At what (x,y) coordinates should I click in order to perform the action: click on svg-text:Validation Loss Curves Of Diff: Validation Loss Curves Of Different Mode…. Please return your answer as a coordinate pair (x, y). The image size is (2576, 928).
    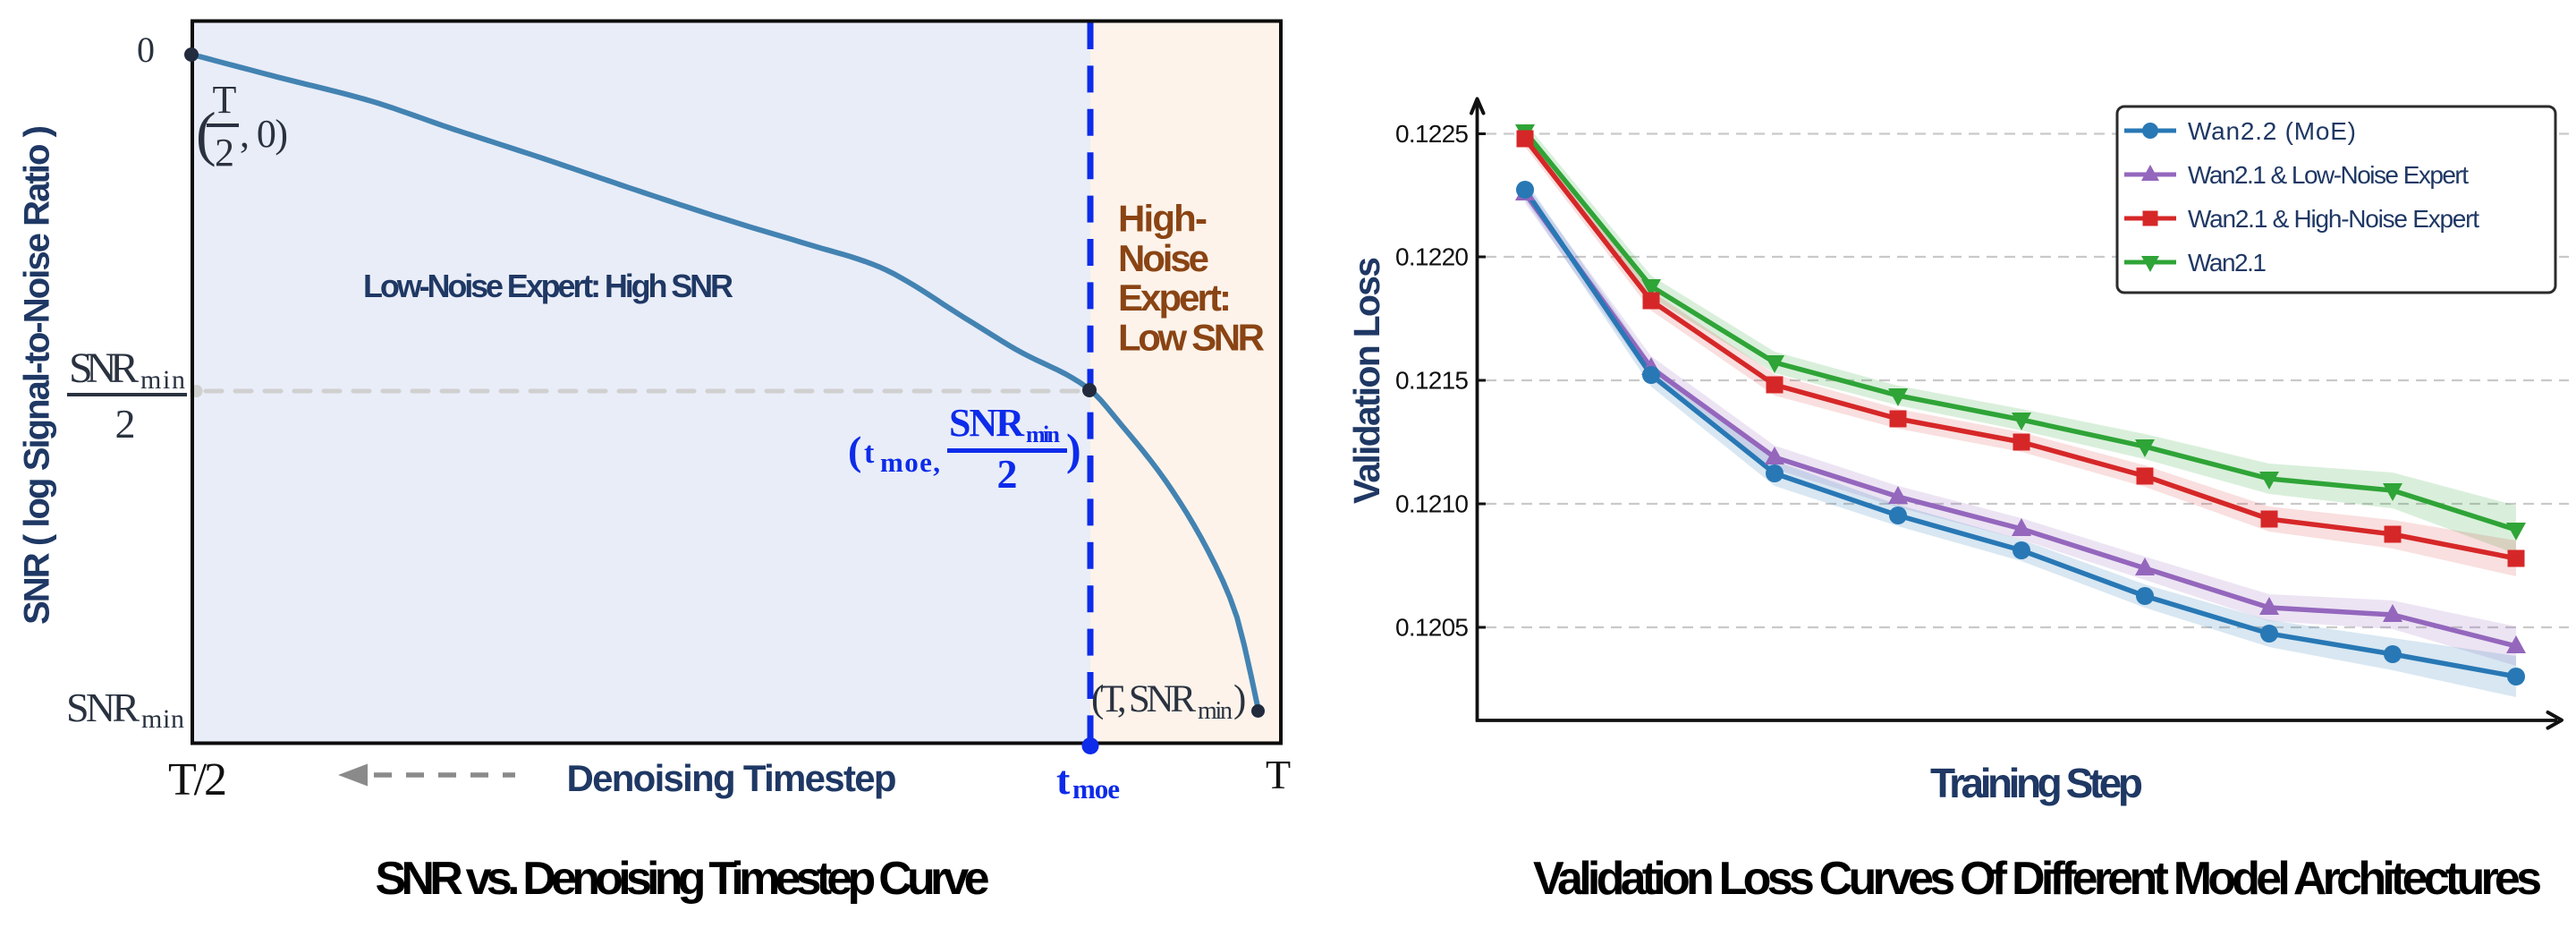
    Looking at the image, I should click on (2037, 879).